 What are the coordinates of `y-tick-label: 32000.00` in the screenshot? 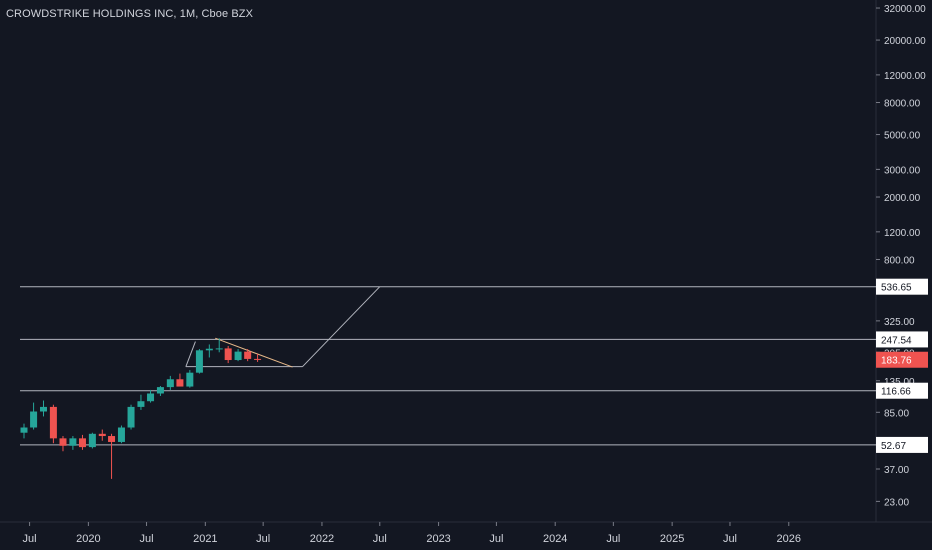 It's located at (905, 9).